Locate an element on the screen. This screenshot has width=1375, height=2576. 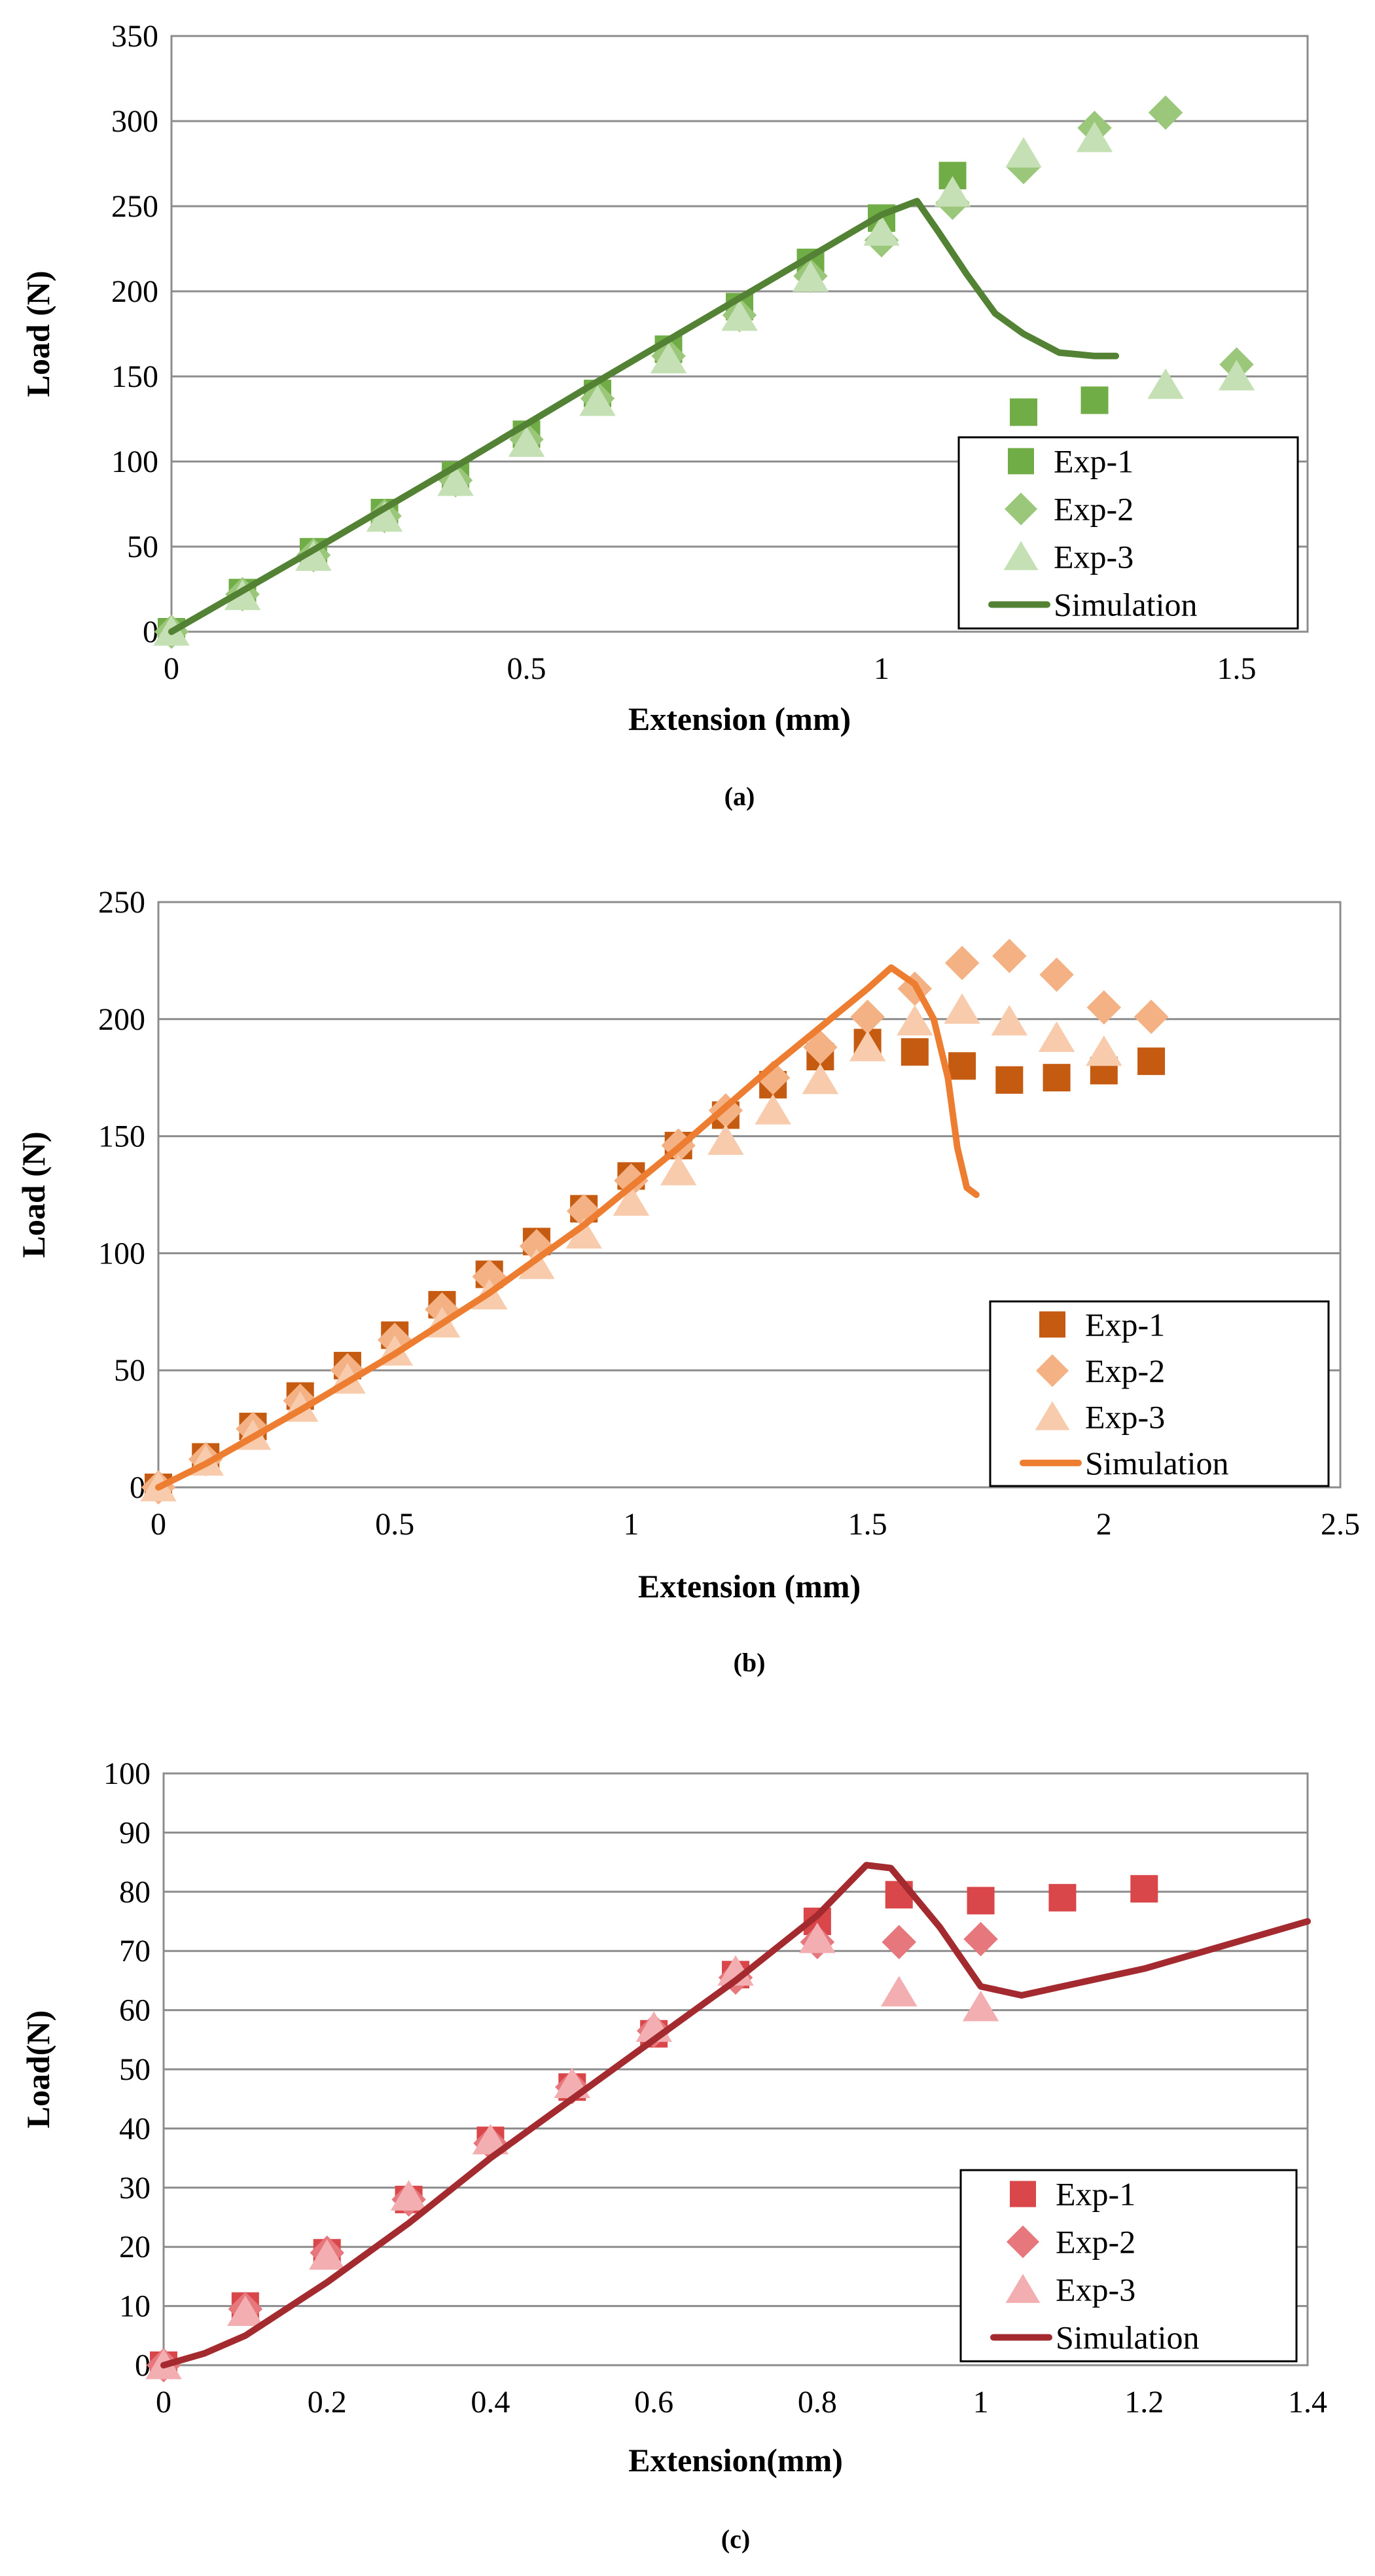
x-axis-title: Extension(mm) is located at coordinates (735, 2460).